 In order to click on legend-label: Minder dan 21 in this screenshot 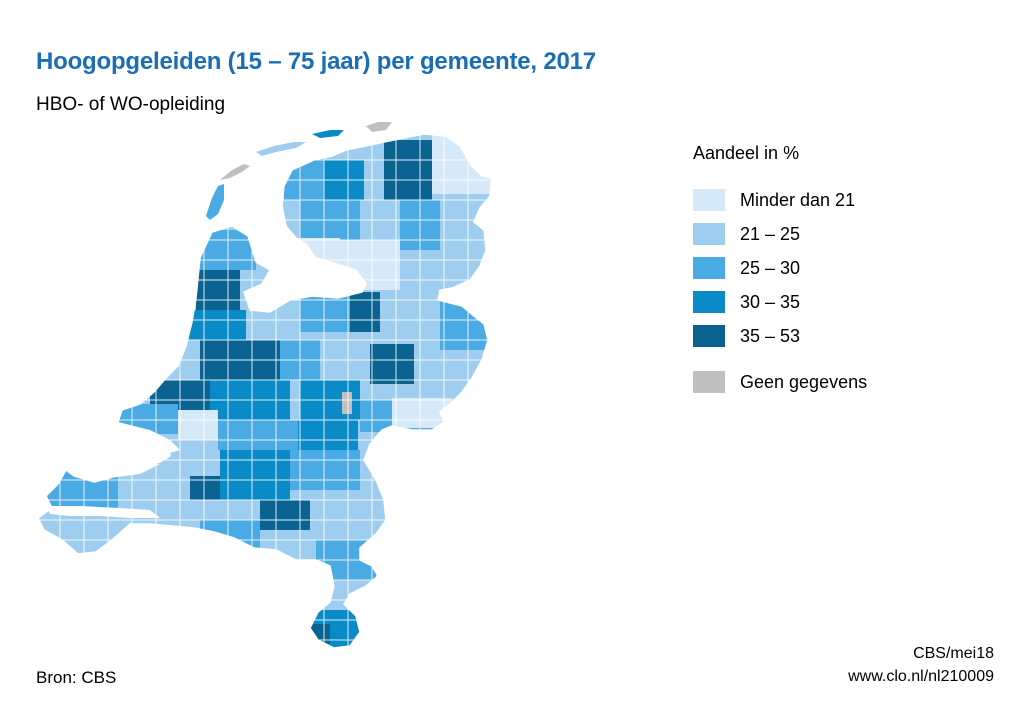, I will do `click(798, 200)`.